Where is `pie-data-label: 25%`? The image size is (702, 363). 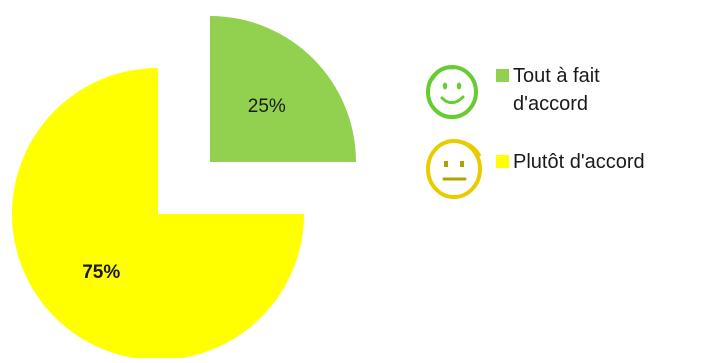 pie-data-label: 25% is located at coordinates (267, 106).